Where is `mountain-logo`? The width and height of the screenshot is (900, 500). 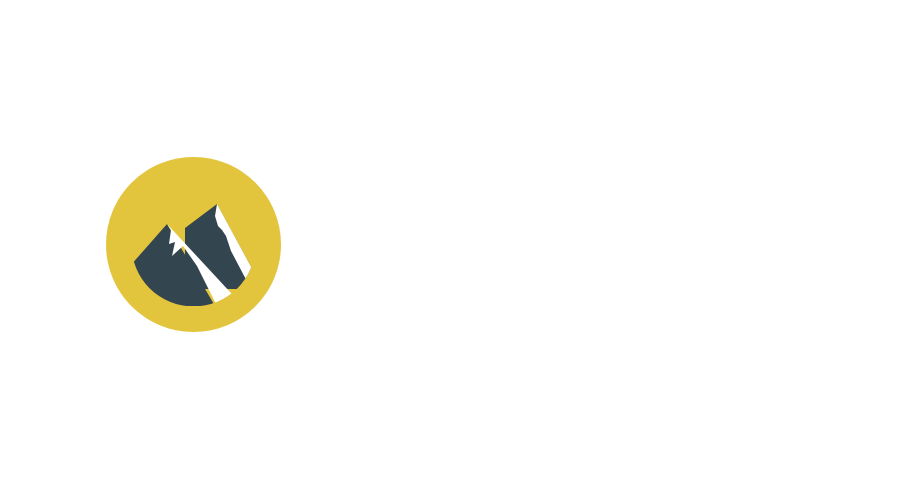 mountain-logo is located at coordinates (193, 244).